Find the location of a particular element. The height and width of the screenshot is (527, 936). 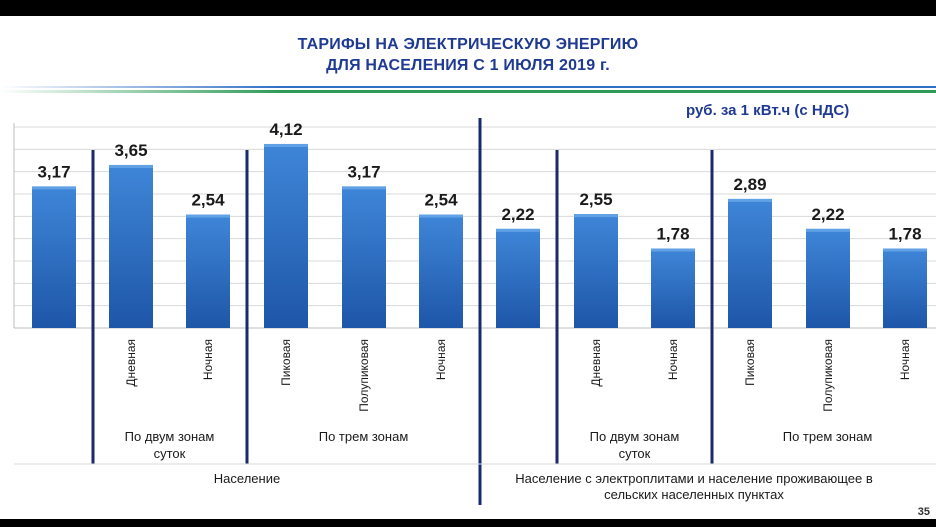

accent-rule-blue is located at coordinates (468, 87).